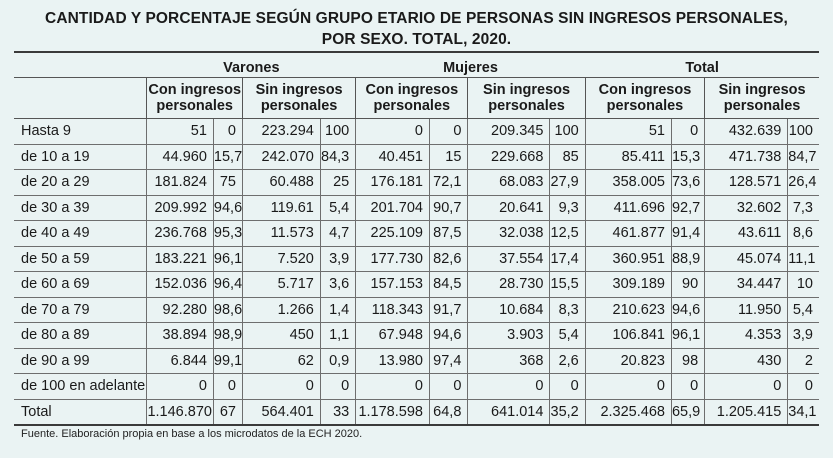 The image size is (833, 458). Describe the element at coordinates (508, 310) in the screenshot. I see `table-cell: 10.684` at that location.